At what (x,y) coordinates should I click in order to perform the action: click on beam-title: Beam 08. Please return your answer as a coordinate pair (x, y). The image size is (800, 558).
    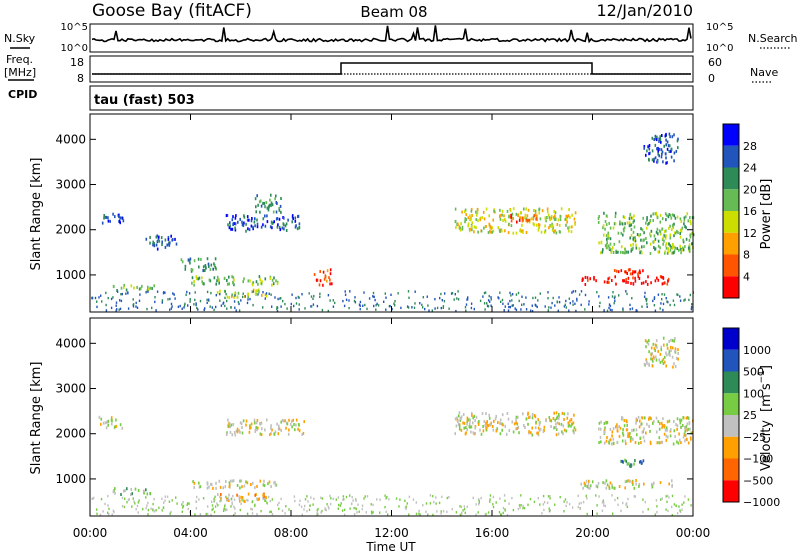
    Looking at the image, I should click on (393, 12).